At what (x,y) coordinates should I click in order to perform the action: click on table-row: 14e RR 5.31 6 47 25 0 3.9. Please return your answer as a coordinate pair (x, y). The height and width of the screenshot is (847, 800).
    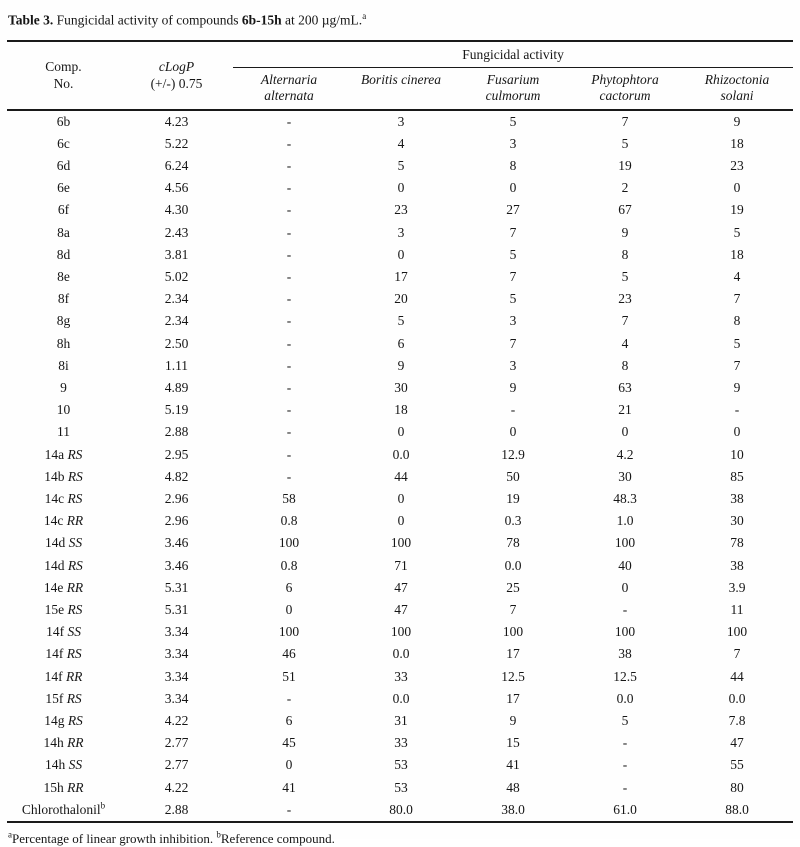
    Looking at the image, I should click on (400, 588).